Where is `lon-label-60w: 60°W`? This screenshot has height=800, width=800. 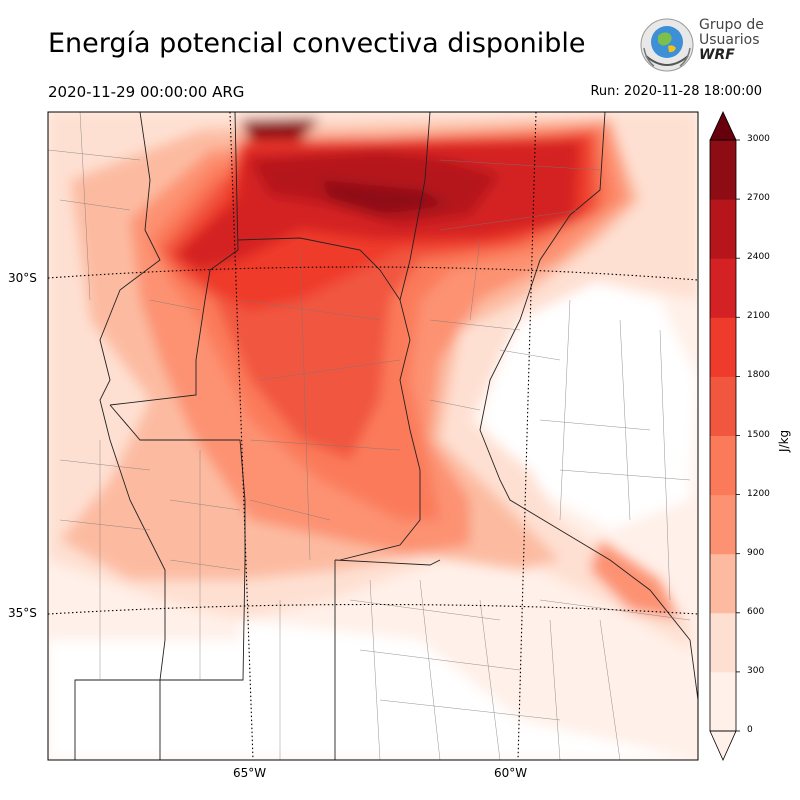 lon-label-60w: 60°W is located at coordinates (511, 773).